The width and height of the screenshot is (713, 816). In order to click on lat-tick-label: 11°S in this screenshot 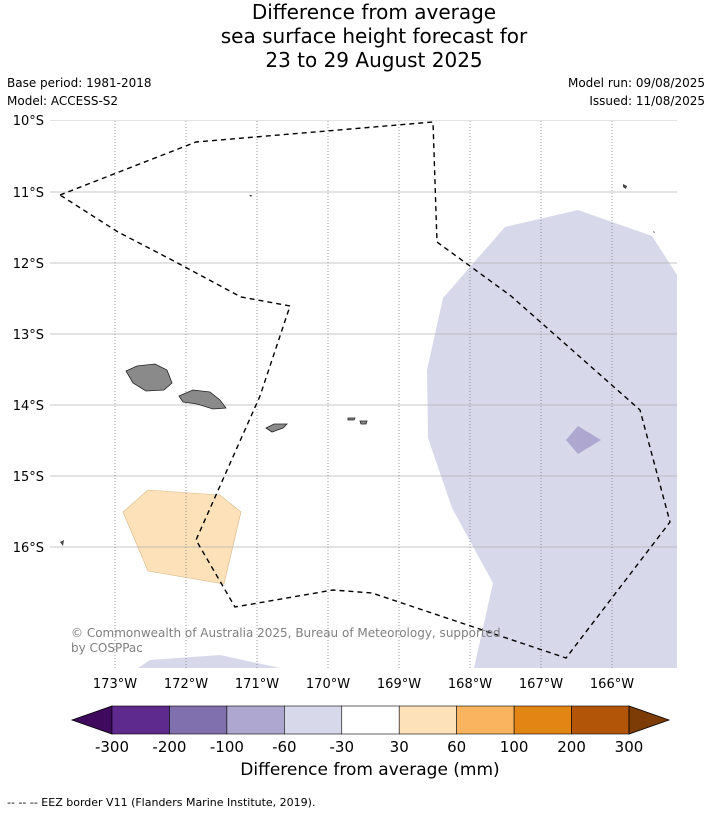, I will do `click(28, 193)`.